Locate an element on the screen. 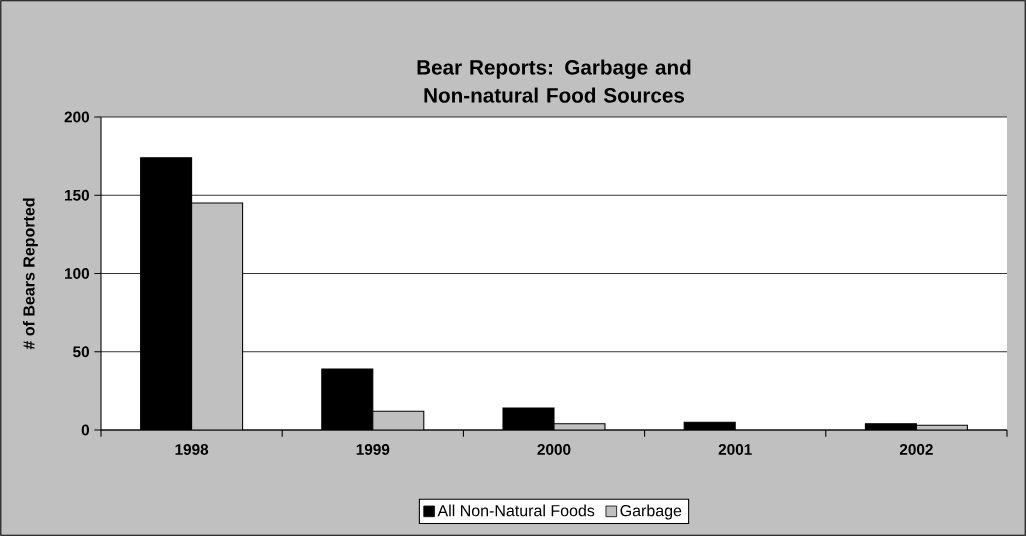 This screenshot has width=1026, height=536. y-tick-label: 150 is located at coordinates (77, 195).